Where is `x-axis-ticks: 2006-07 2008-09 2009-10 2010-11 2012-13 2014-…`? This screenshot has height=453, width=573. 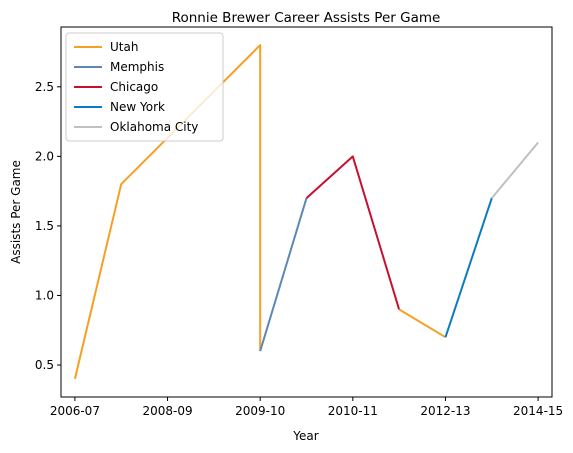
x-axis-ticks: 2006-07 2008-09 2009-10 2010-11 2012-13 2014-… is located at coordinates (306, 407).